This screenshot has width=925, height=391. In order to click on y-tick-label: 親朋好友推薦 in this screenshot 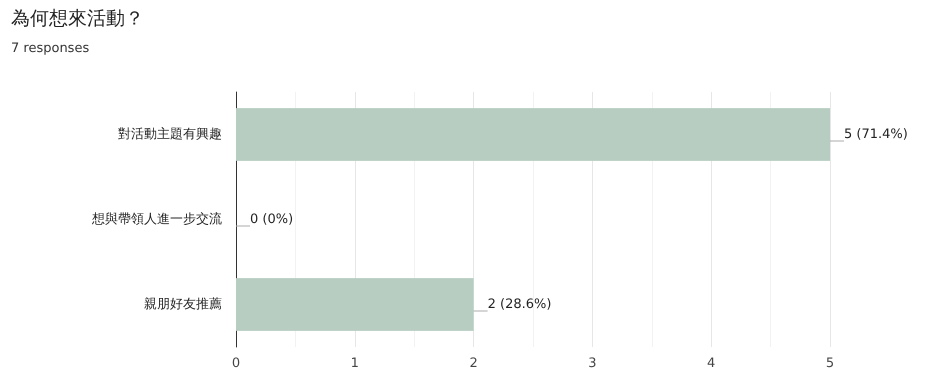, I will do `click(183, 304)`.